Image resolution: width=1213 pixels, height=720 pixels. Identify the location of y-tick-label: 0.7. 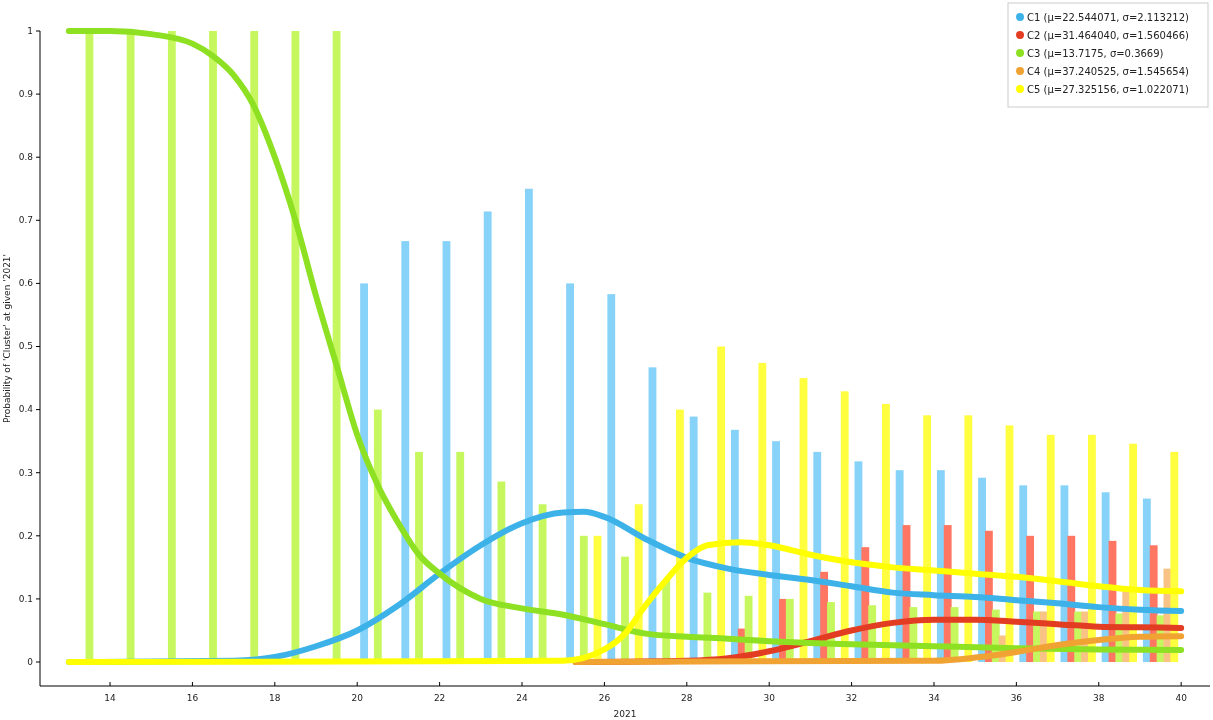
(25, 220).